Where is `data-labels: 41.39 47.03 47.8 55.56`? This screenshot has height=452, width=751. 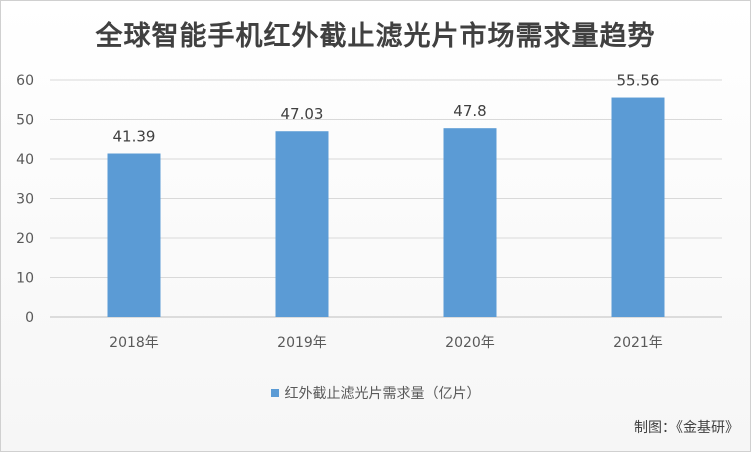
data-labels: 41.39 47.03 47.8 55.56 is located at coordinates (386, 109).